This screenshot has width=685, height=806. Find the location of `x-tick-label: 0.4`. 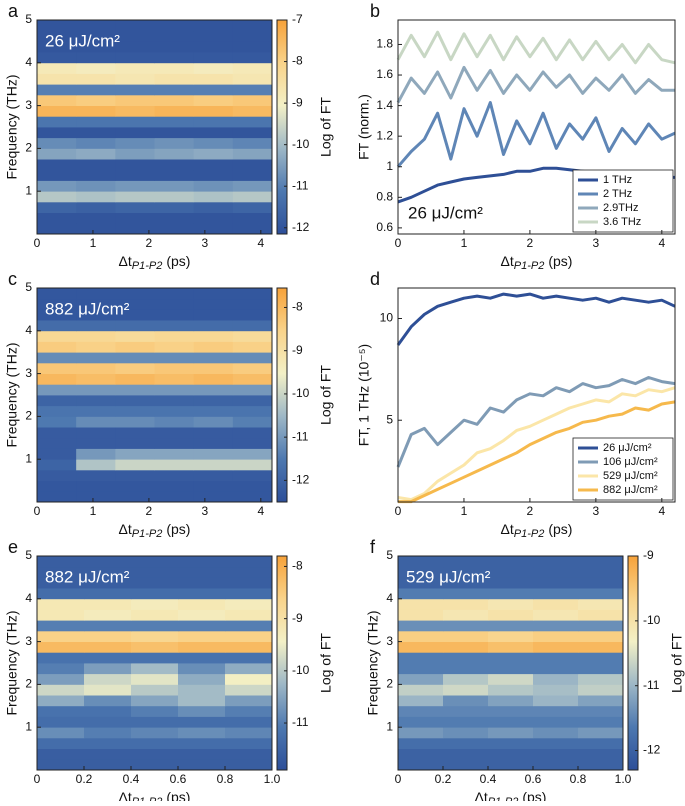

x-tick-label: 0.4 is located at coordinates (488, 779).